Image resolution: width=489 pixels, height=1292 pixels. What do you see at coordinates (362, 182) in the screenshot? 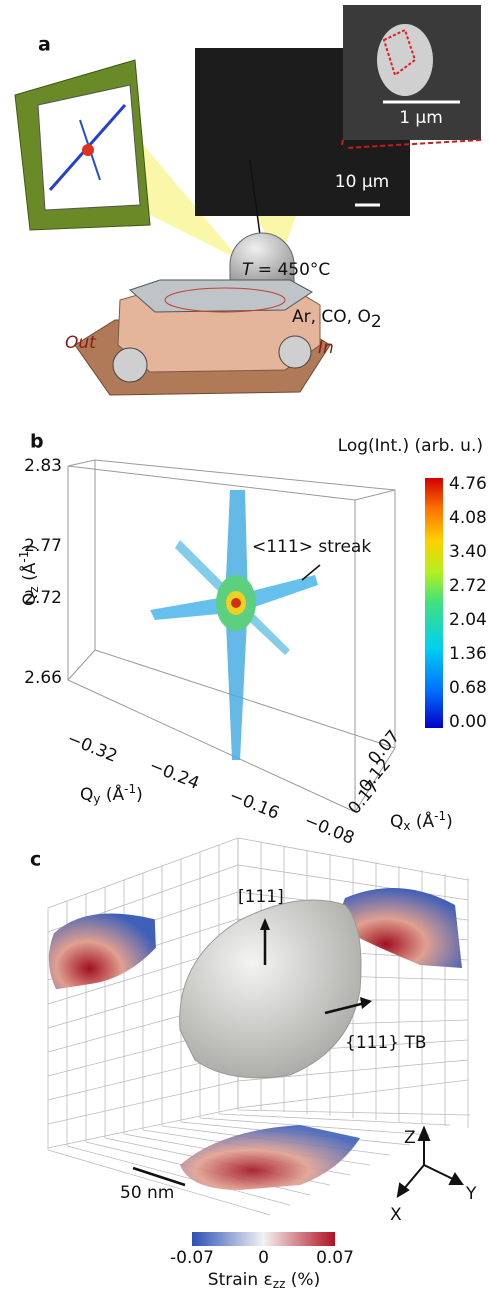
I see `scale-label: 10 µm` at bounding box center [362, 182].